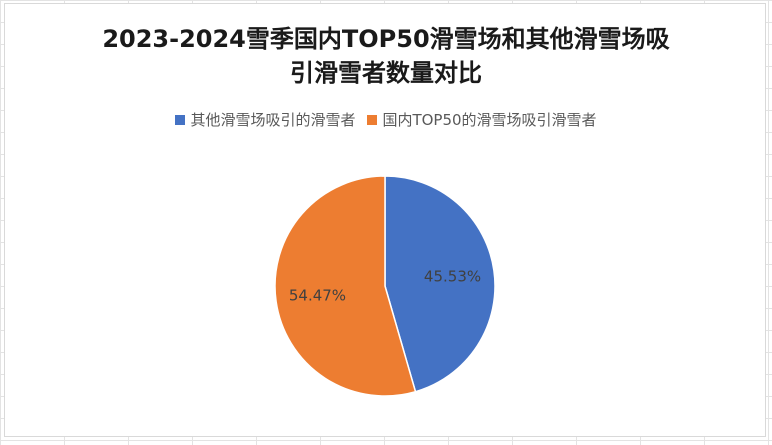 This screenshot has height=445, width=772. I want to click on pie-slice-other, so click(440, 284).